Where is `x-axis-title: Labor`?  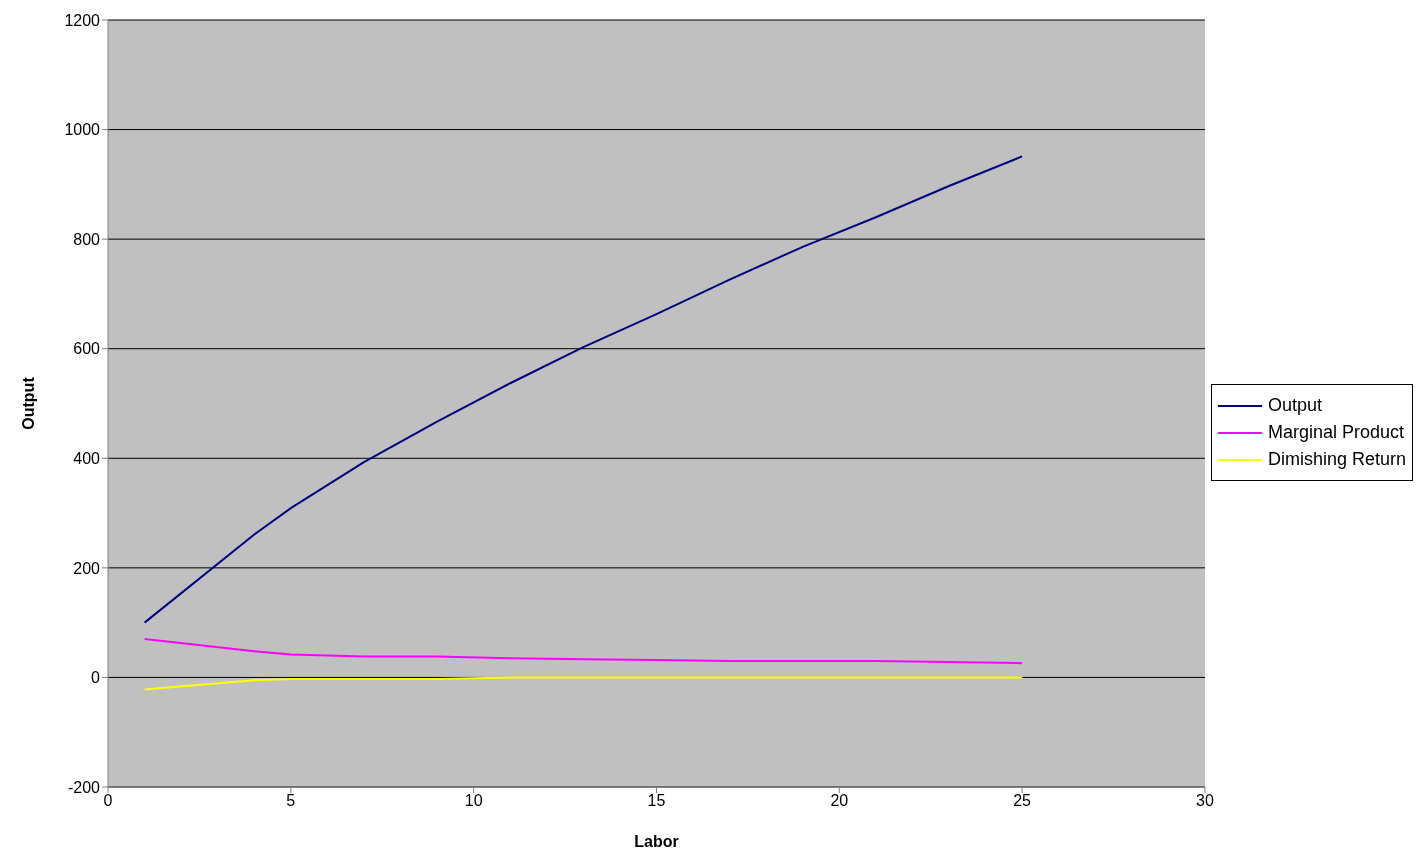
x-axis-title: Labor is located at coordinates (656, 841).